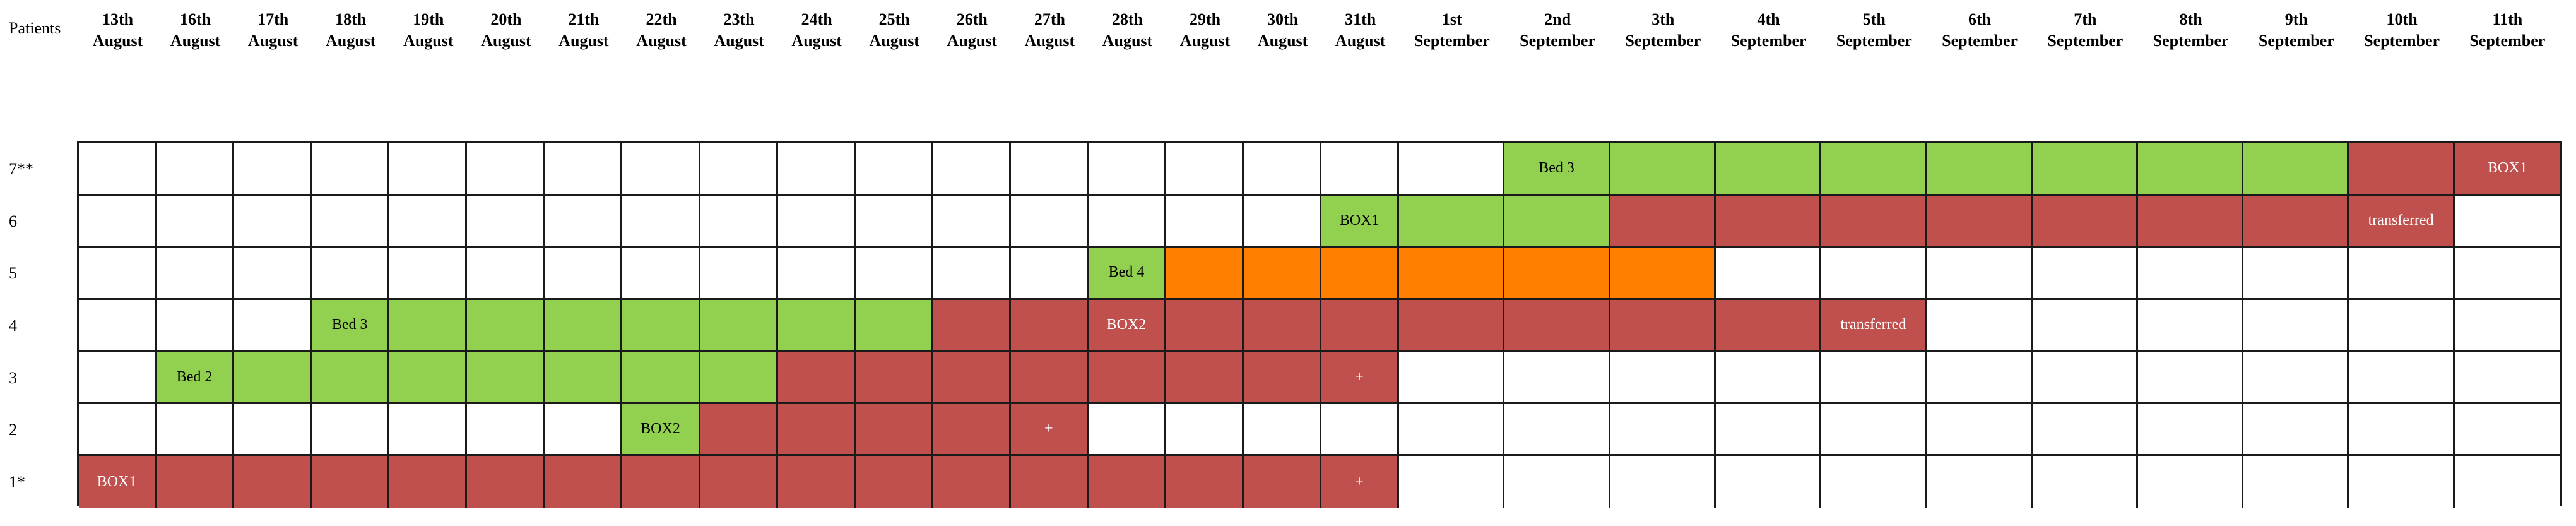 The height and width of the screenshot is (526, 2576). Describe the element at coordinates (739, 19) in the screenshot. I see `date-day: 23th` at that location.